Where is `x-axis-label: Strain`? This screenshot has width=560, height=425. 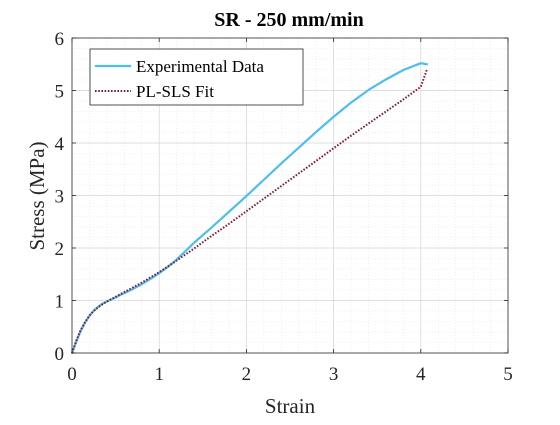
x-axis-label: Strain is located at coordinates (290, 406).